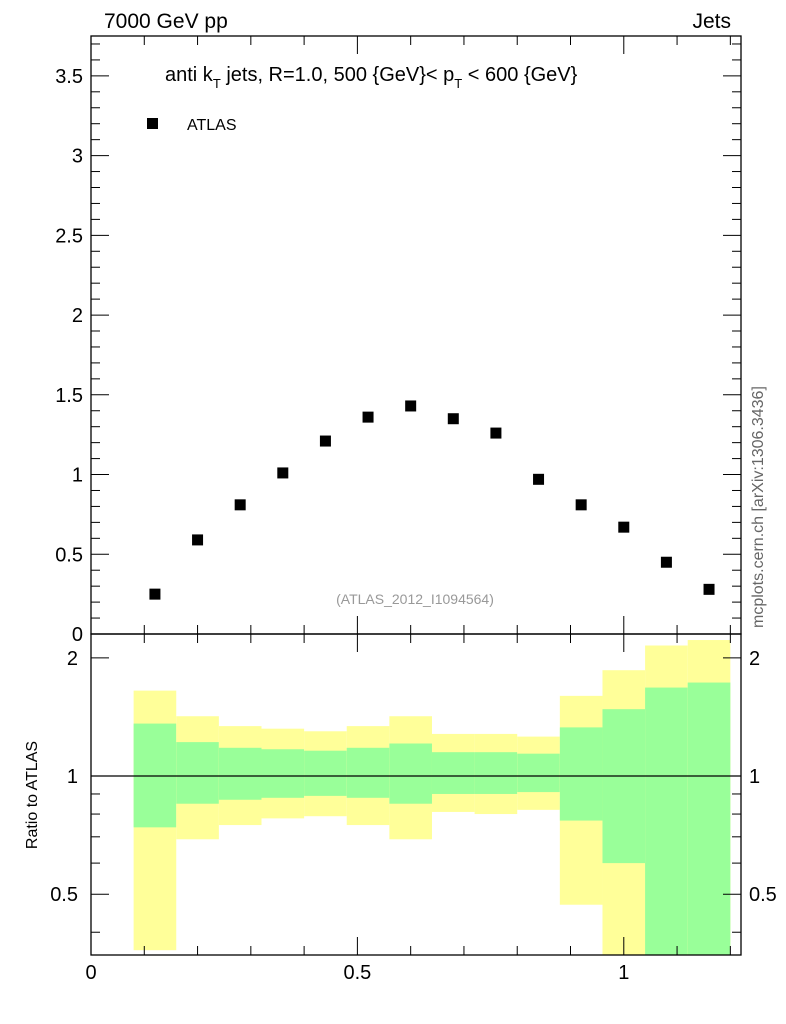  Describe the element at coordinates (90, 973) in the screenshot. I see `ratio-x-tick-label: 0` at that location.